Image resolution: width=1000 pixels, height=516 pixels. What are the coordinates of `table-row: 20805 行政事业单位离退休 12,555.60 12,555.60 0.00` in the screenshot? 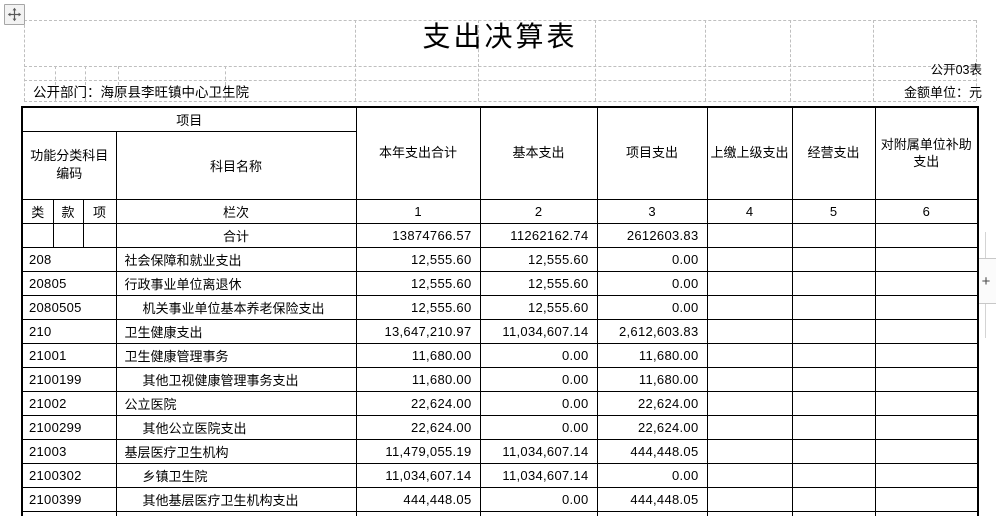 It's located at (500, 283).